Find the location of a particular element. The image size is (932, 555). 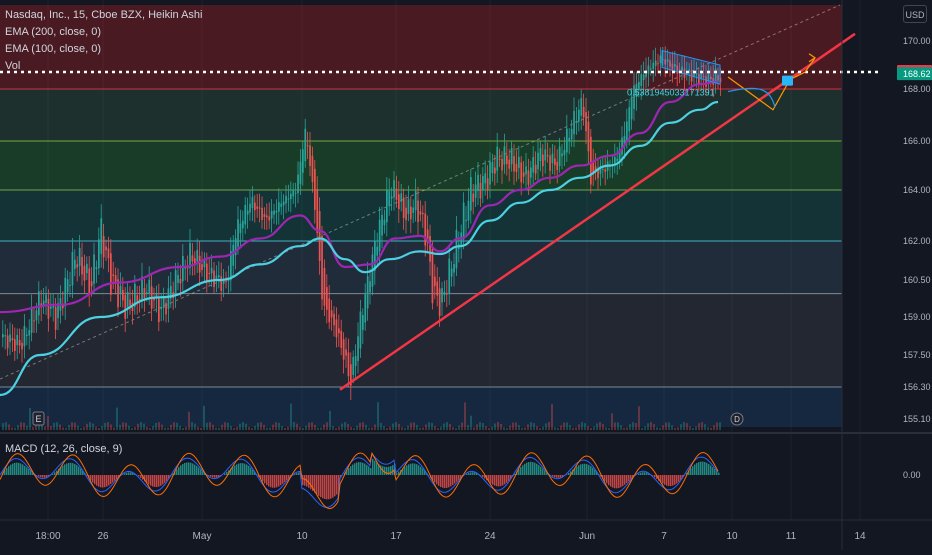

time-tick-label: Jun is located at coordinates (587, 536).